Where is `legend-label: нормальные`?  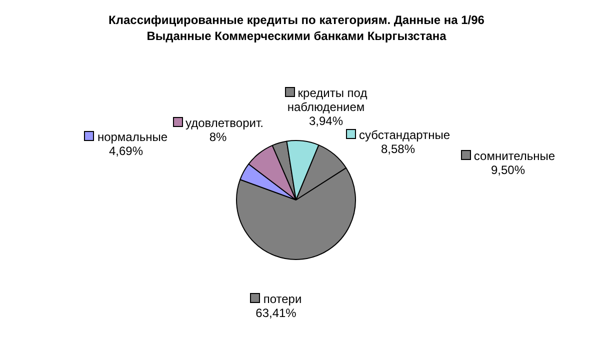
legend-label: нормальные is located at coordinates (132, 137).